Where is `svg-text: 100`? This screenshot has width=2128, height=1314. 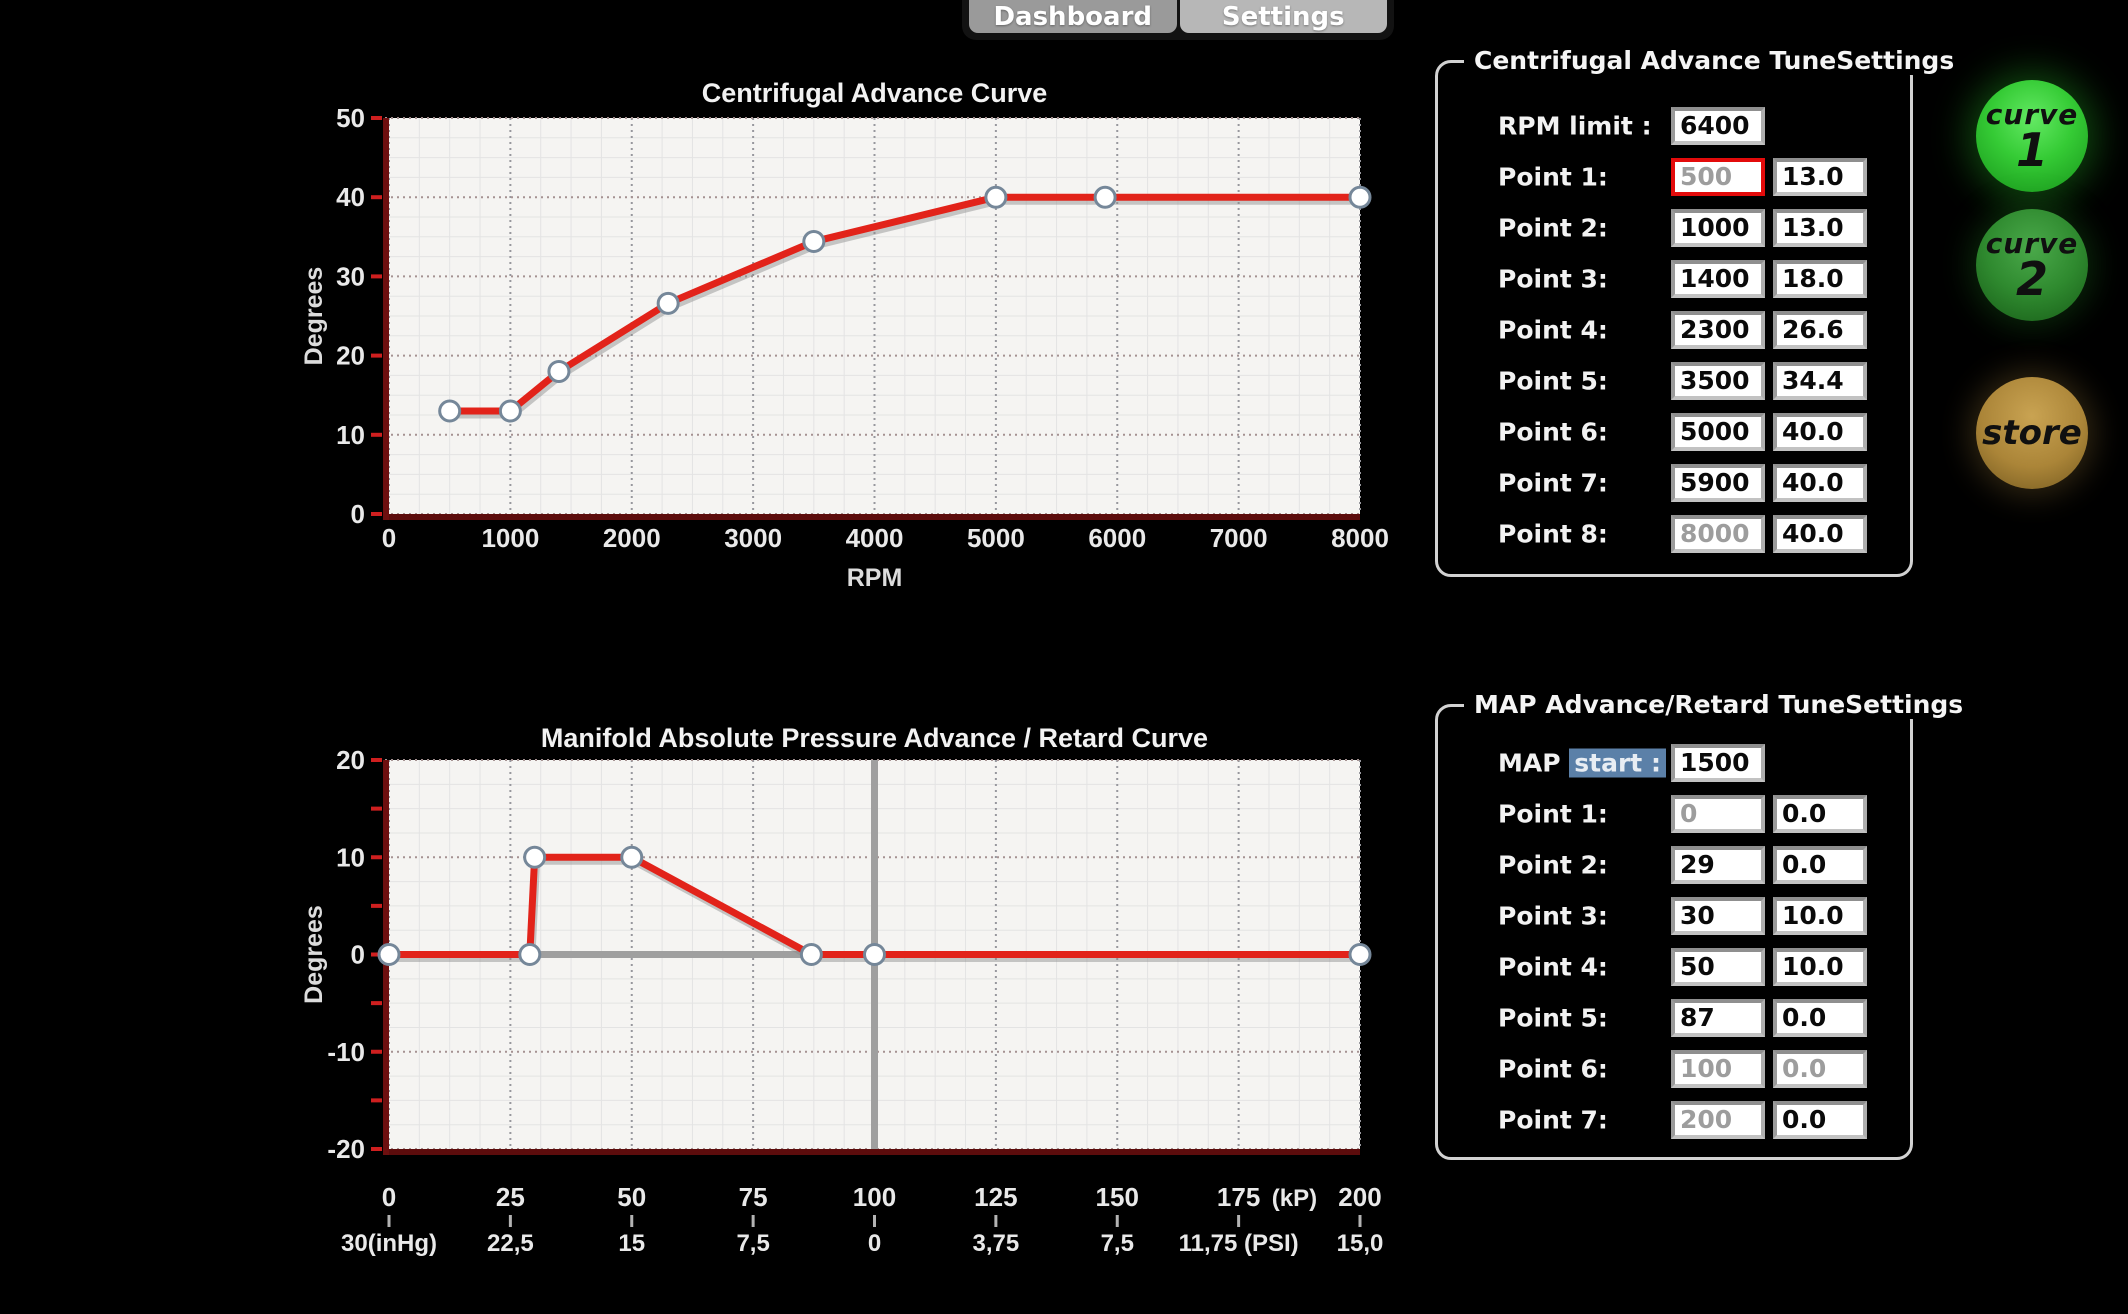
svg-text: 100 is located at coordinates (874, 1197).